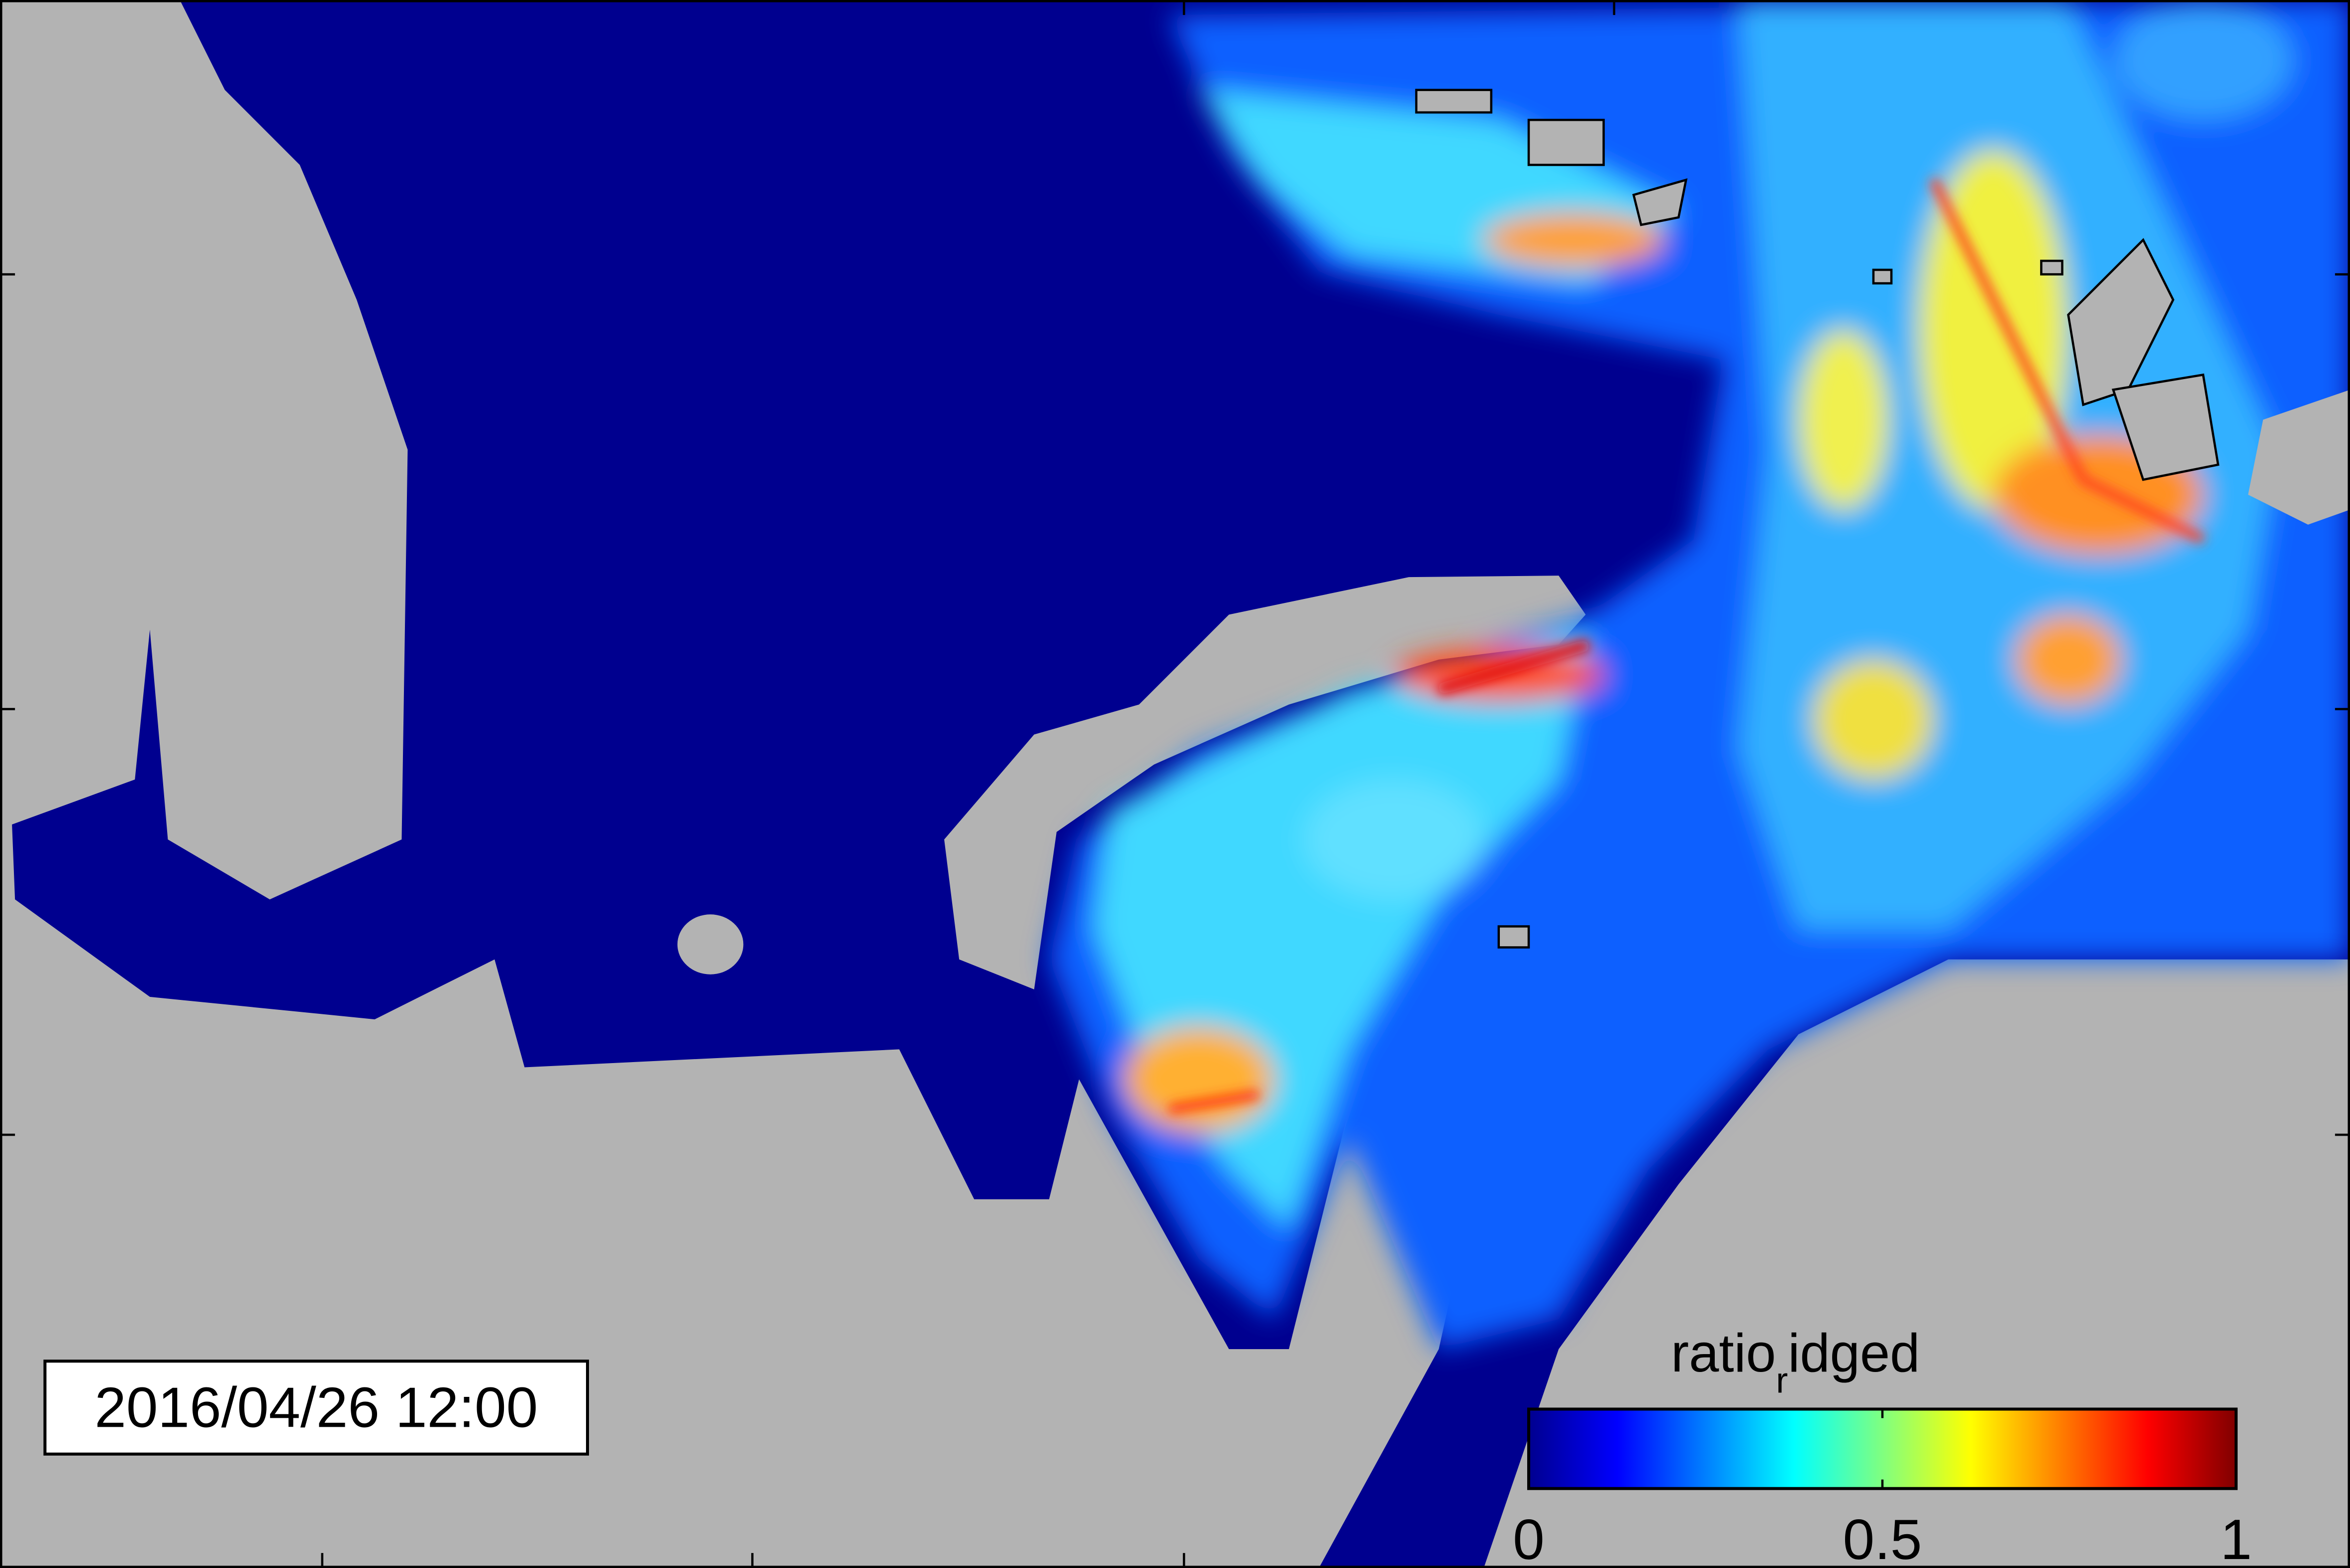 The width and height of the screenshot is (2350, 1568). Describe the element at coordinates (1723, 1353) in the screenshot. I see `label-part: ratio` at that location.